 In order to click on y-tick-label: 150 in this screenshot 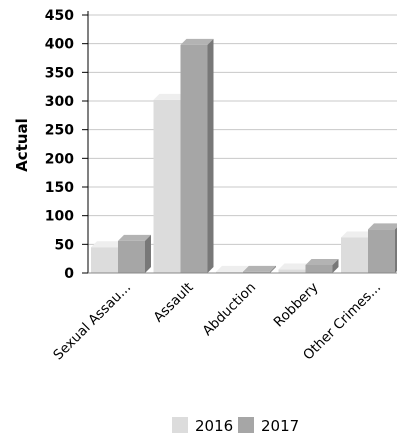, I will do `click(59, 188)`.